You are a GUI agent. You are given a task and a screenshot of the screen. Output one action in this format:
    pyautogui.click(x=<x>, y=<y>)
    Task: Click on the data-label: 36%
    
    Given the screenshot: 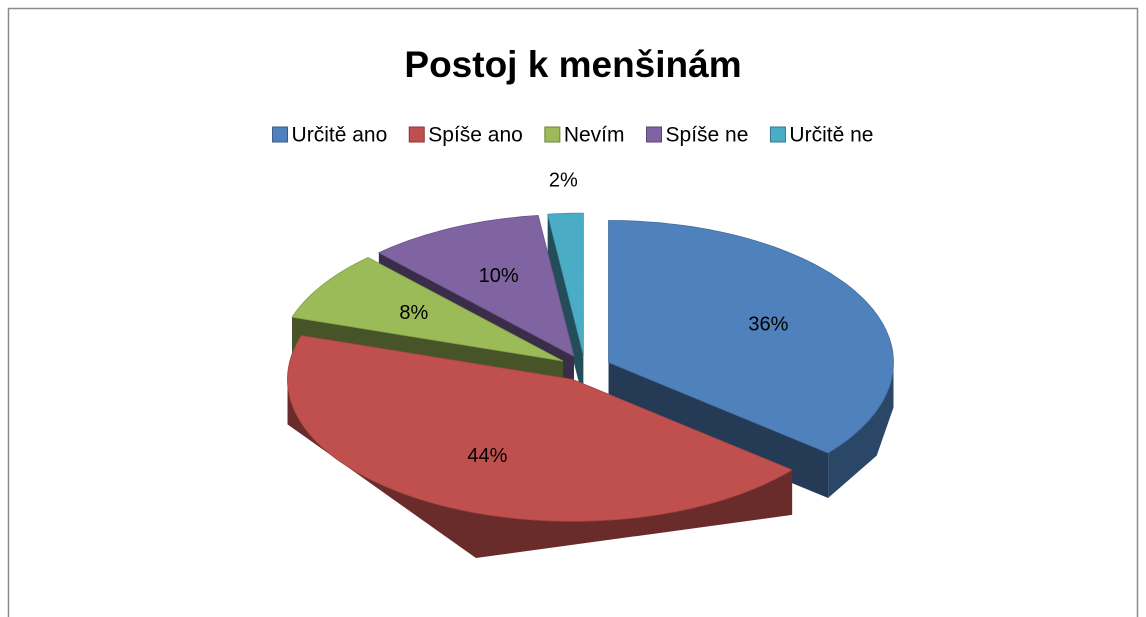 What is the action you would take?
    pyautogui.click(x=768, y=324)
    